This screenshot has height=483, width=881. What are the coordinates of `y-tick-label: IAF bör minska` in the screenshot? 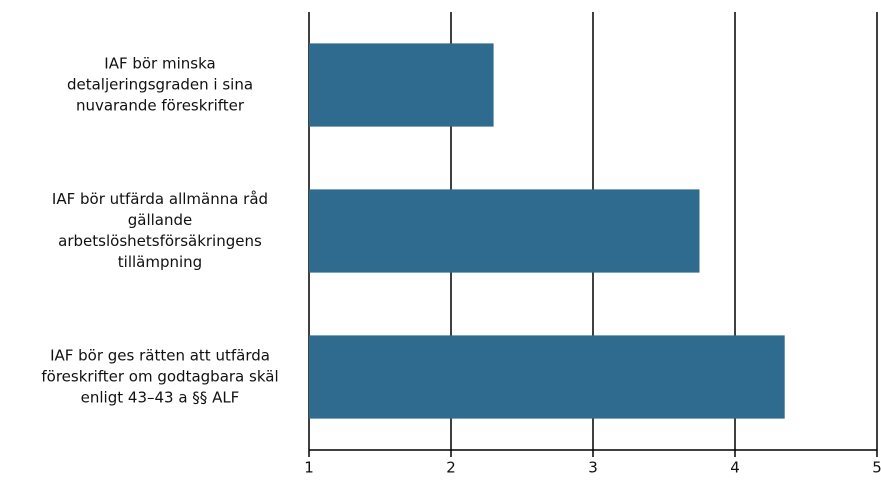 It's located at (159, 64).